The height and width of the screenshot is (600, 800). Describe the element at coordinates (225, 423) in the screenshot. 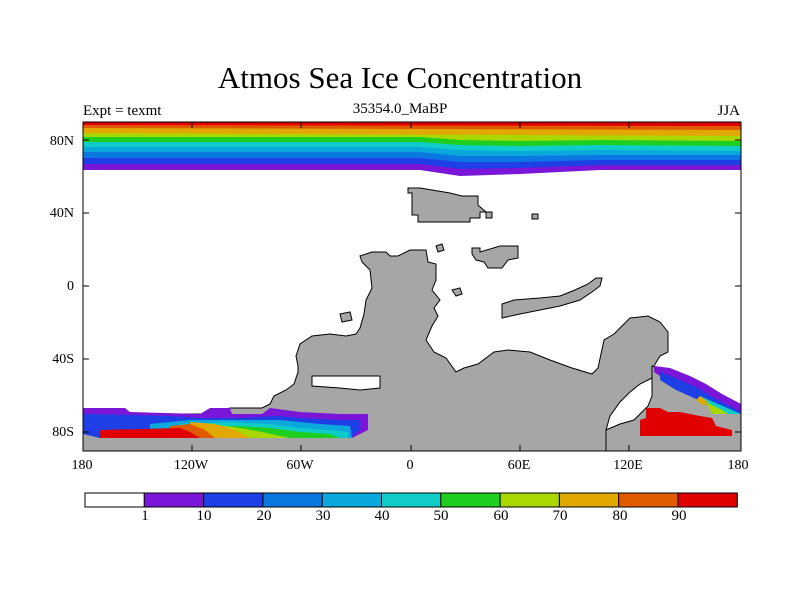

I see `southern-ice-west` at that location.